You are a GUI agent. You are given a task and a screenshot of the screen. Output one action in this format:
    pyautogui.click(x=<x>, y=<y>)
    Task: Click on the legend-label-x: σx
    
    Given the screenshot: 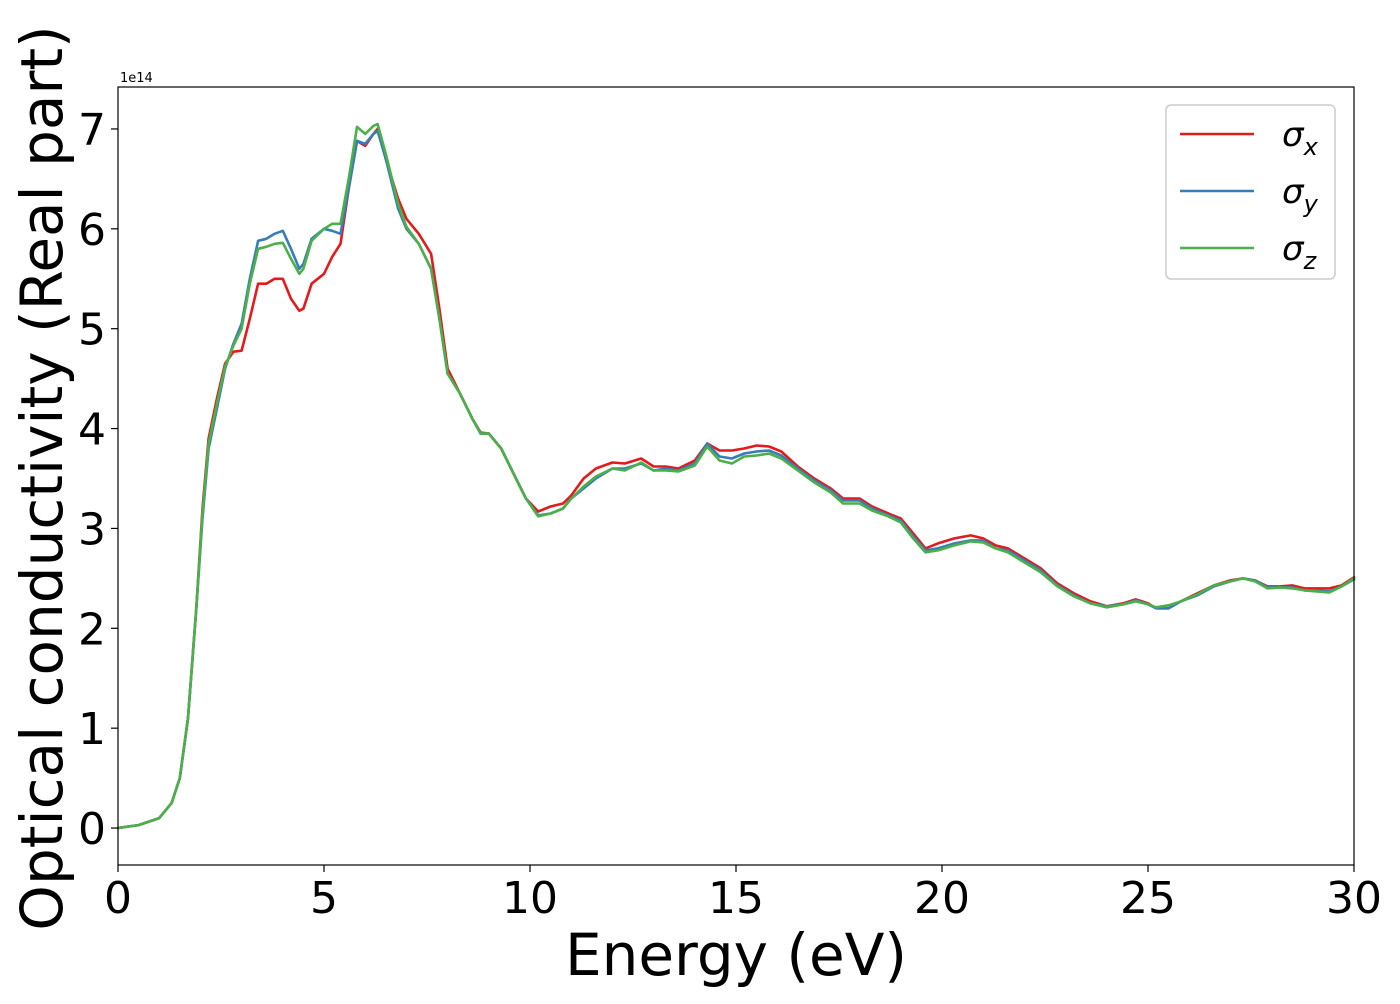 What is the action you would take?
    pyautogui.click(x=1300, y=138)
    